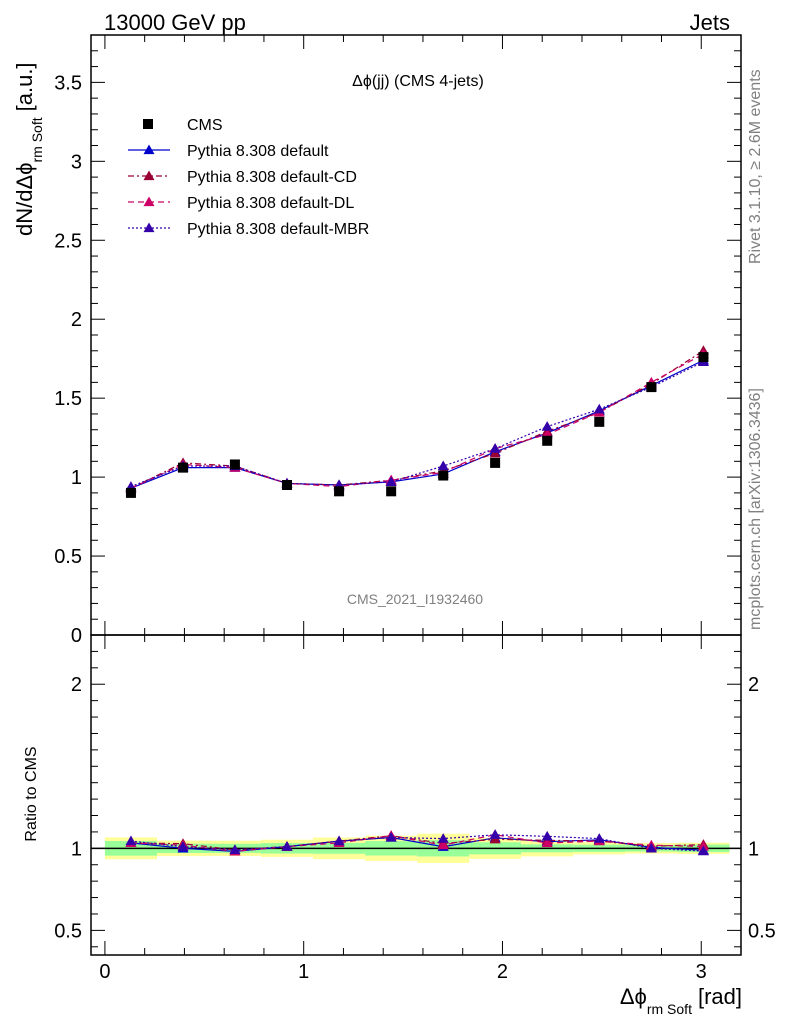  What do you see at coordinates (175, 22) in the screenshot?
I see `header-left: 13000 GeV pp` at bounding box center [175, 22].